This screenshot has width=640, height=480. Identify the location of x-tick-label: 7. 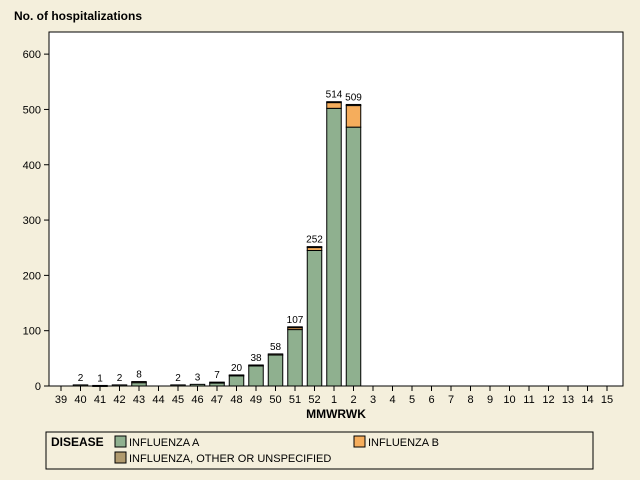
(451, 400).